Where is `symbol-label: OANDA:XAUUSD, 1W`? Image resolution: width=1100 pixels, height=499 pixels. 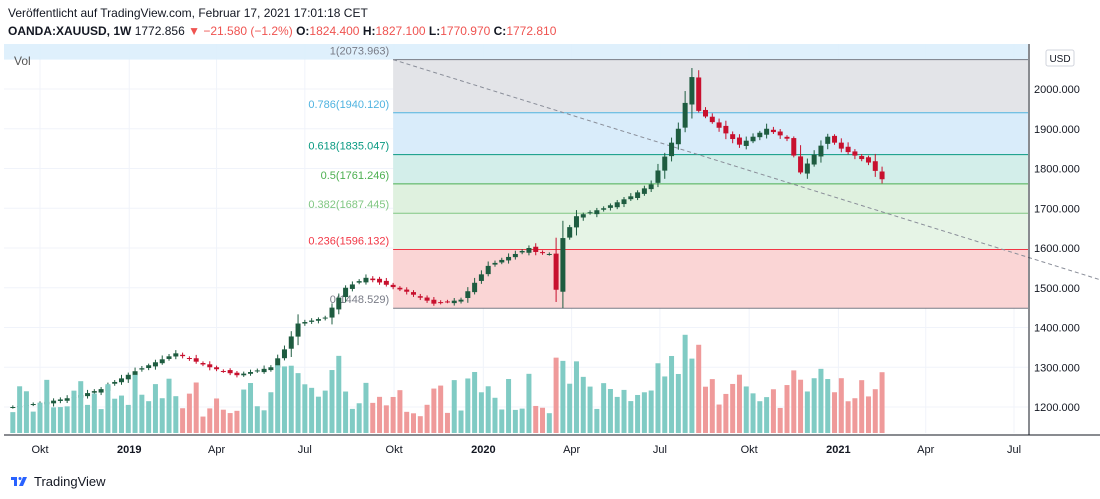 symbol-label: OANDA:XAUUSD, 1W is located at coordinates (70, 31).